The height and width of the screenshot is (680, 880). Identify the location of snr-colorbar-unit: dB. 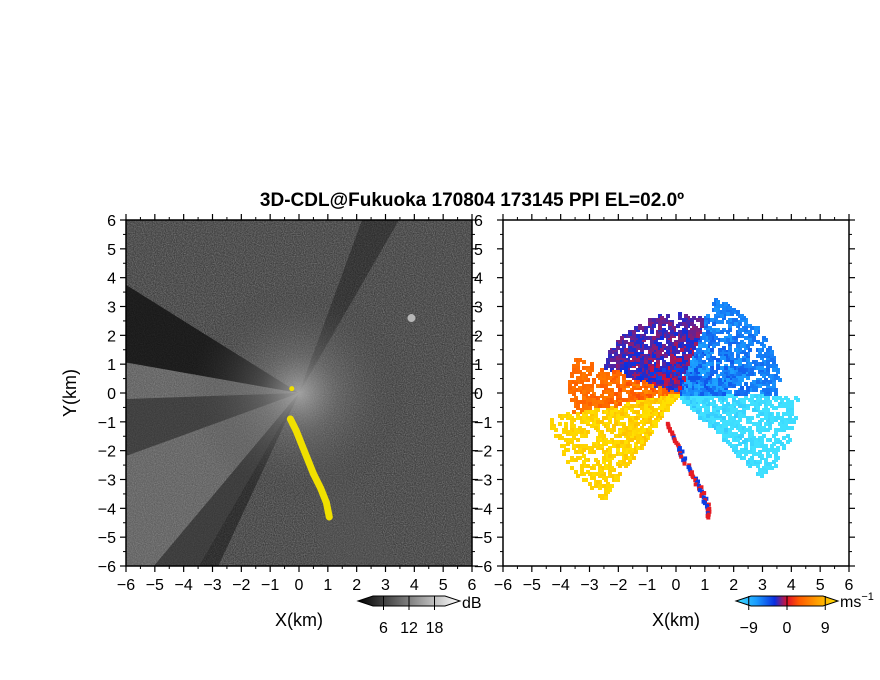
(472, 603).